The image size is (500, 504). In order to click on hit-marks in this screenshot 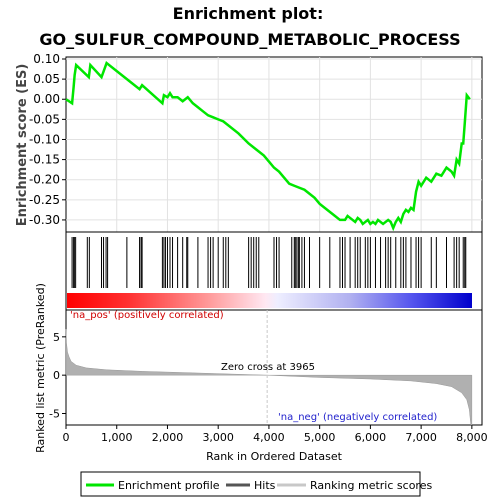, I will do `click(269, 262)`.